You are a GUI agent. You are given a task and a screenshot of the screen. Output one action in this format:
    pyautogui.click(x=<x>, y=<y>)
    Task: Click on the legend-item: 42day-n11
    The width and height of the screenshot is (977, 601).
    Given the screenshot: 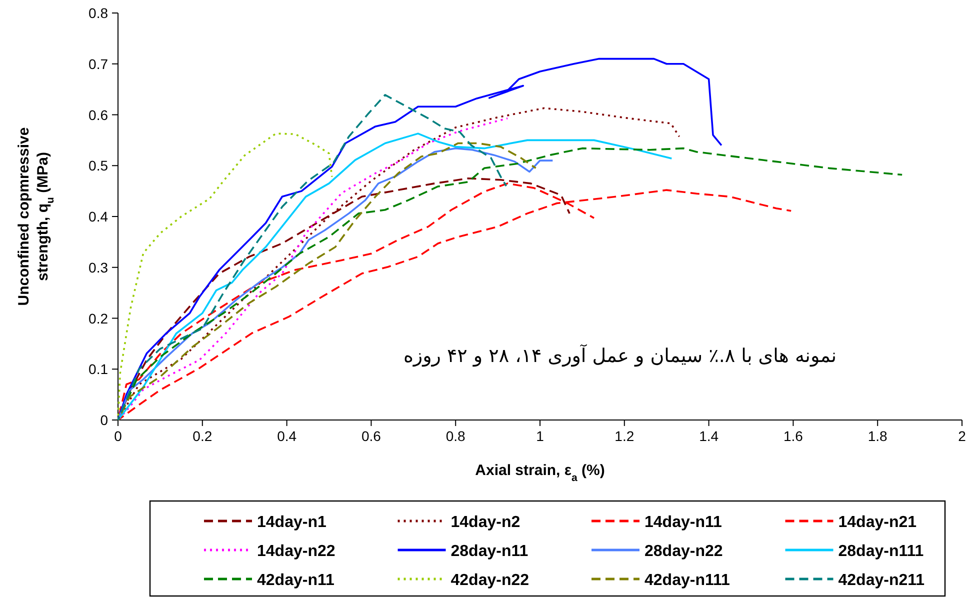 What is the action you would take?
    pyautogui.click(x=269, y=580)
    